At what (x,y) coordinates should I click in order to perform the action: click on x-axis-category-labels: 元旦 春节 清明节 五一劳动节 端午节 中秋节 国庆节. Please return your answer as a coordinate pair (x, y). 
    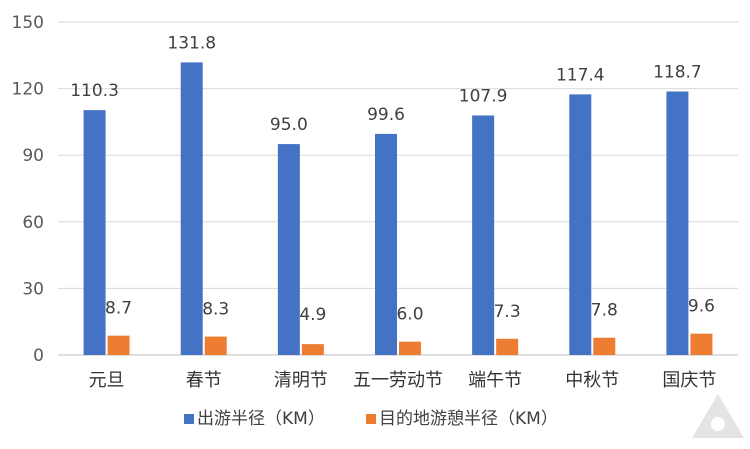
    Looking at the image, I should click on (403, 380).